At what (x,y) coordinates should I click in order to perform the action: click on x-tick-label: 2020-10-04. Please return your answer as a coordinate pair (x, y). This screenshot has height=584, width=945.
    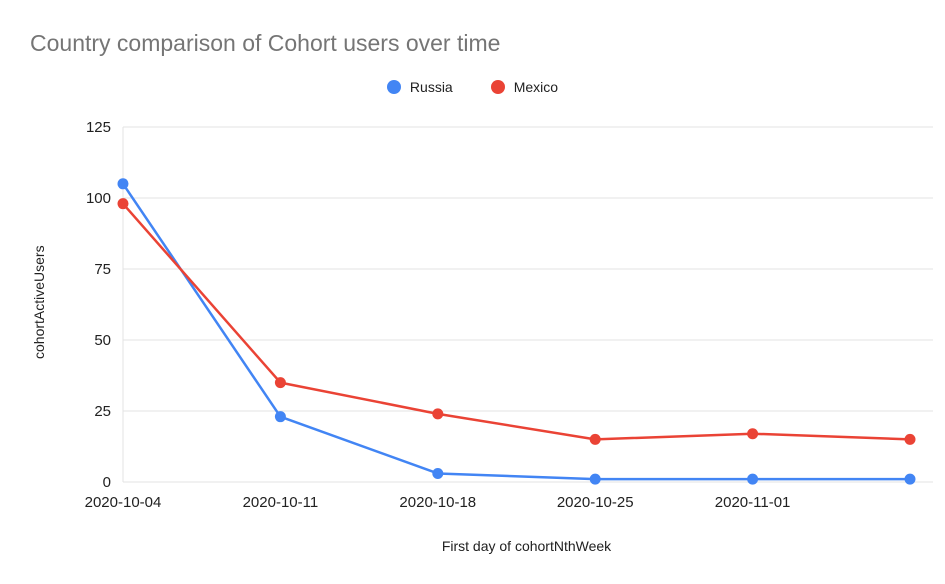
    Looking at the image, I should click on (123, 502).